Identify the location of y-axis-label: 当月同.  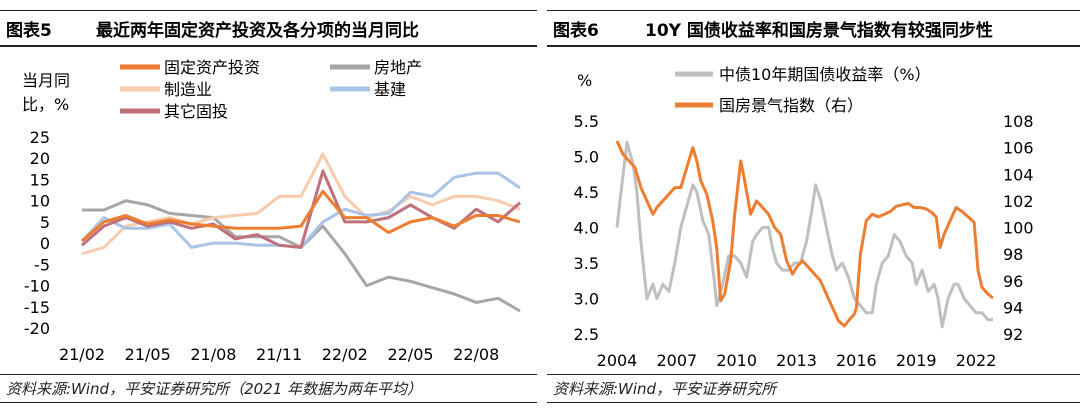
(46, 80).